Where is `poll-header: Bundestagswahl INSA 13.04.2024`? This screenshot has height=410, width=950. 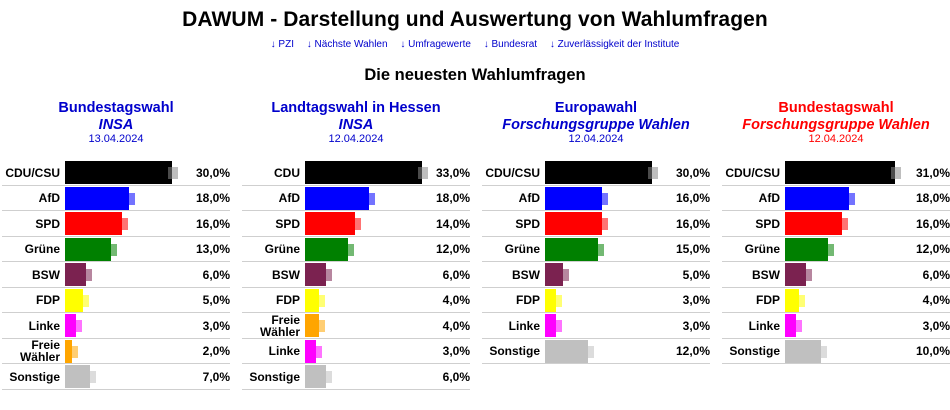
poll-header: Bundestagswahl INSA 13.04.2024 is located at coordinates (116, 122).